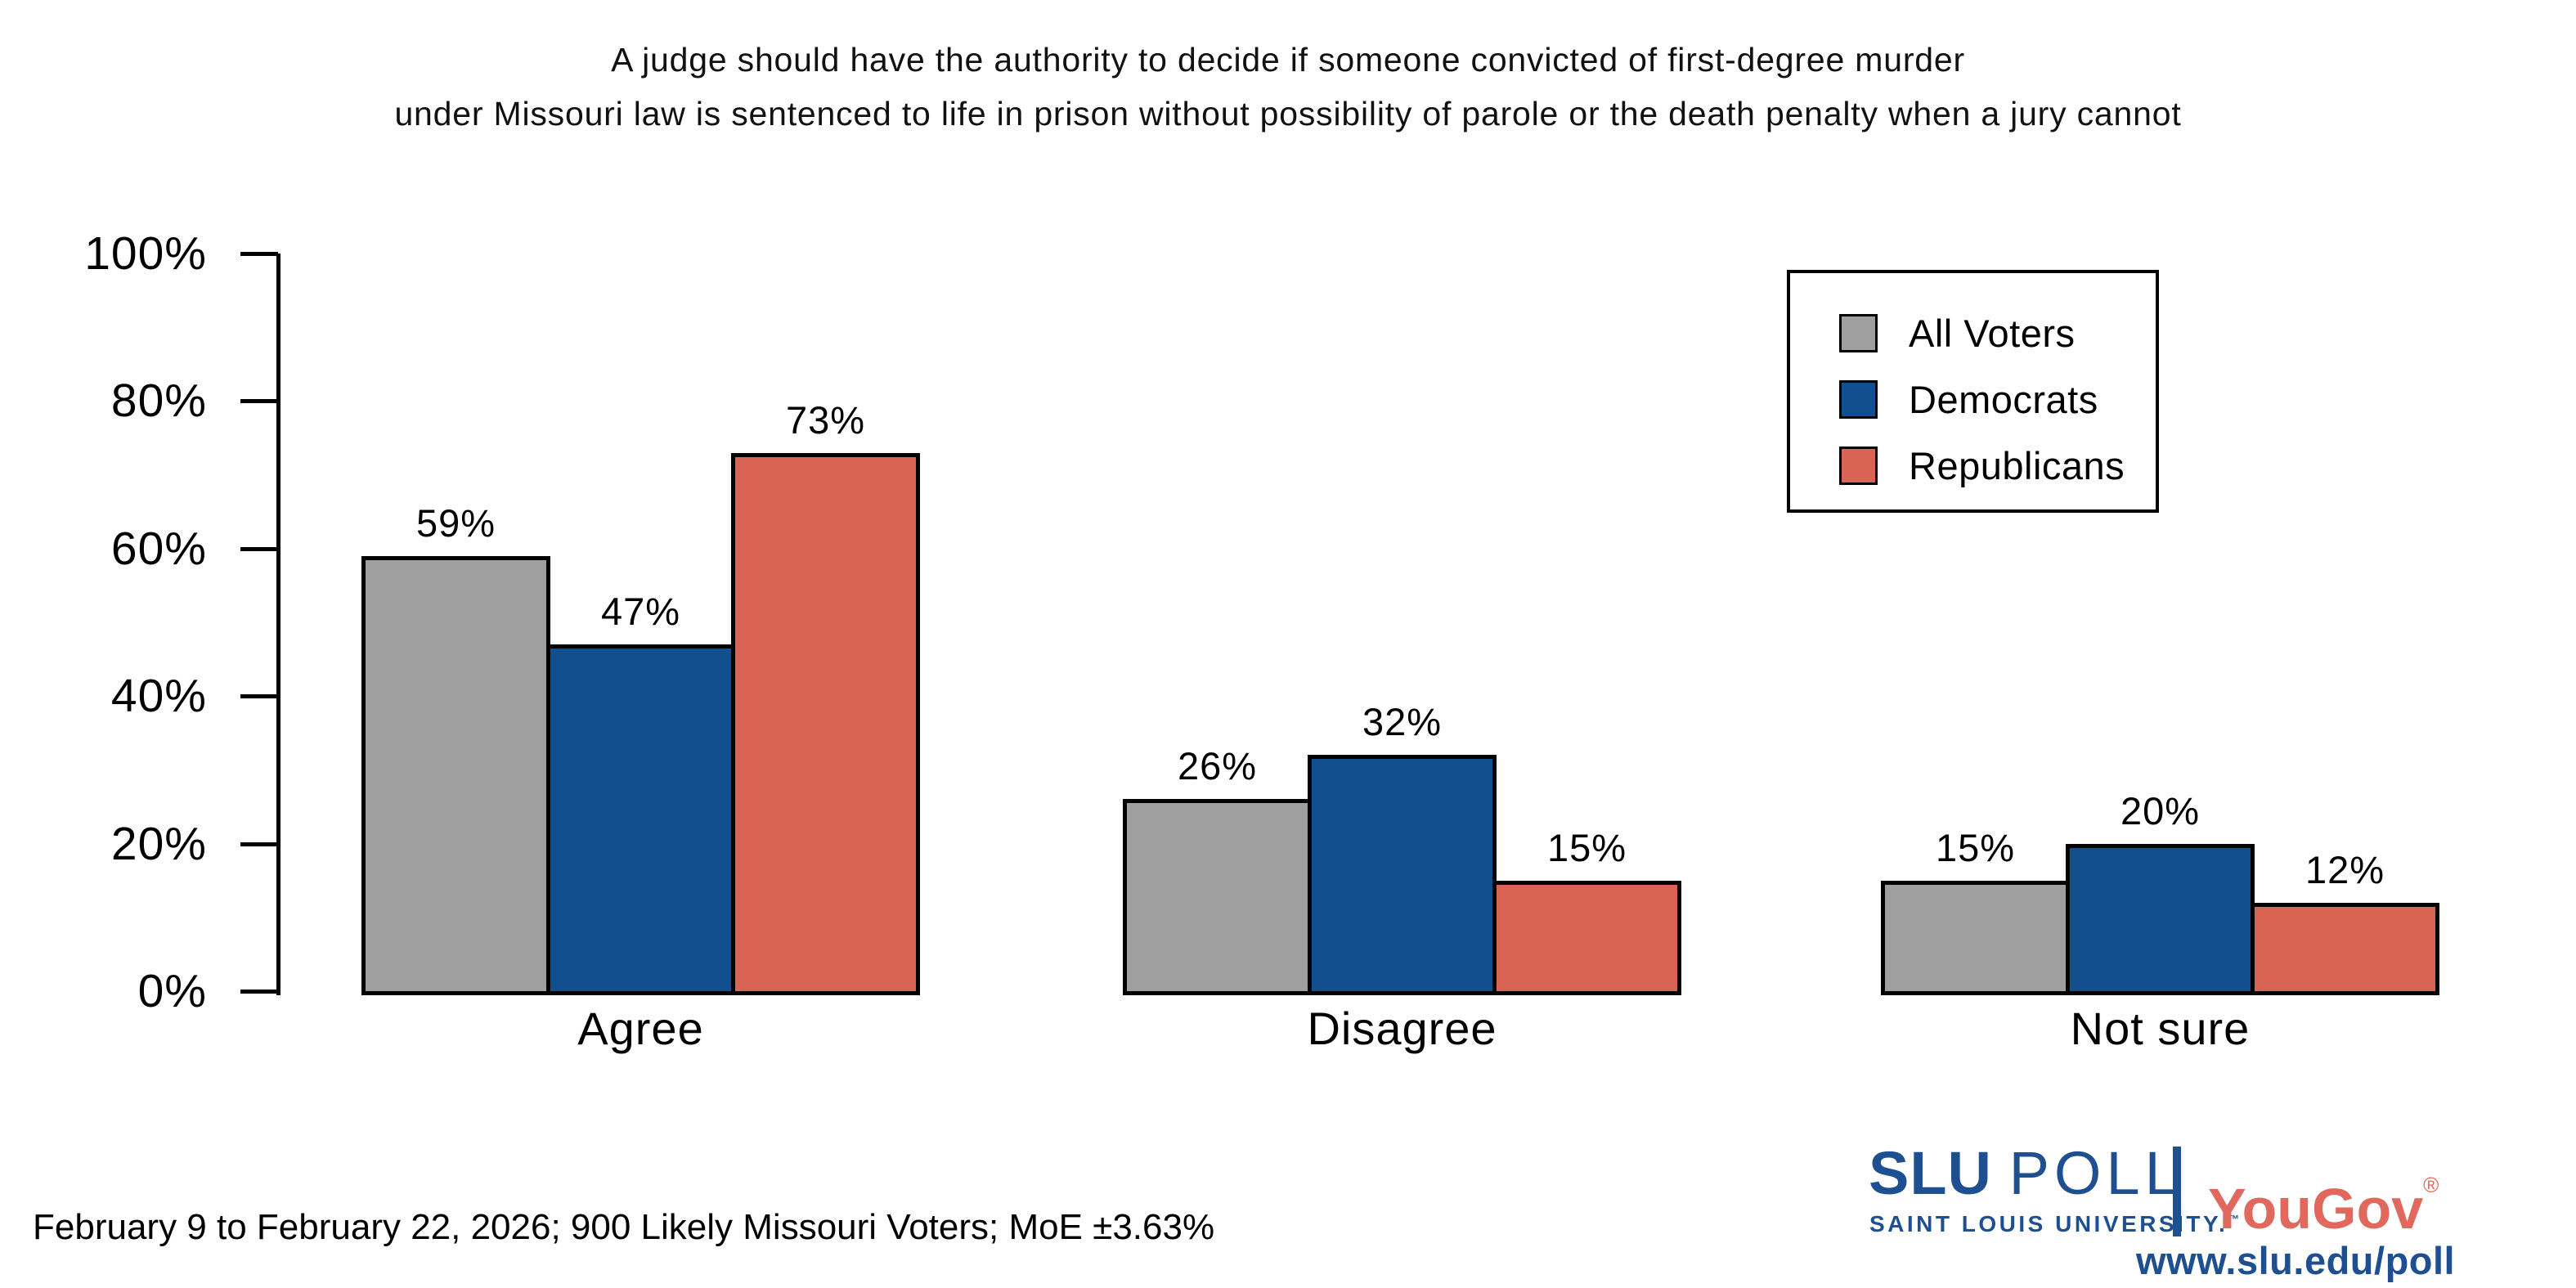 The height and width of the screenshot is (1288, 2576). What do you see at coordinates (2160, 810) in the screenshot?
I see `bar-value-label-democrats-not-sure: 20%` at bounding box center [2160, 810].